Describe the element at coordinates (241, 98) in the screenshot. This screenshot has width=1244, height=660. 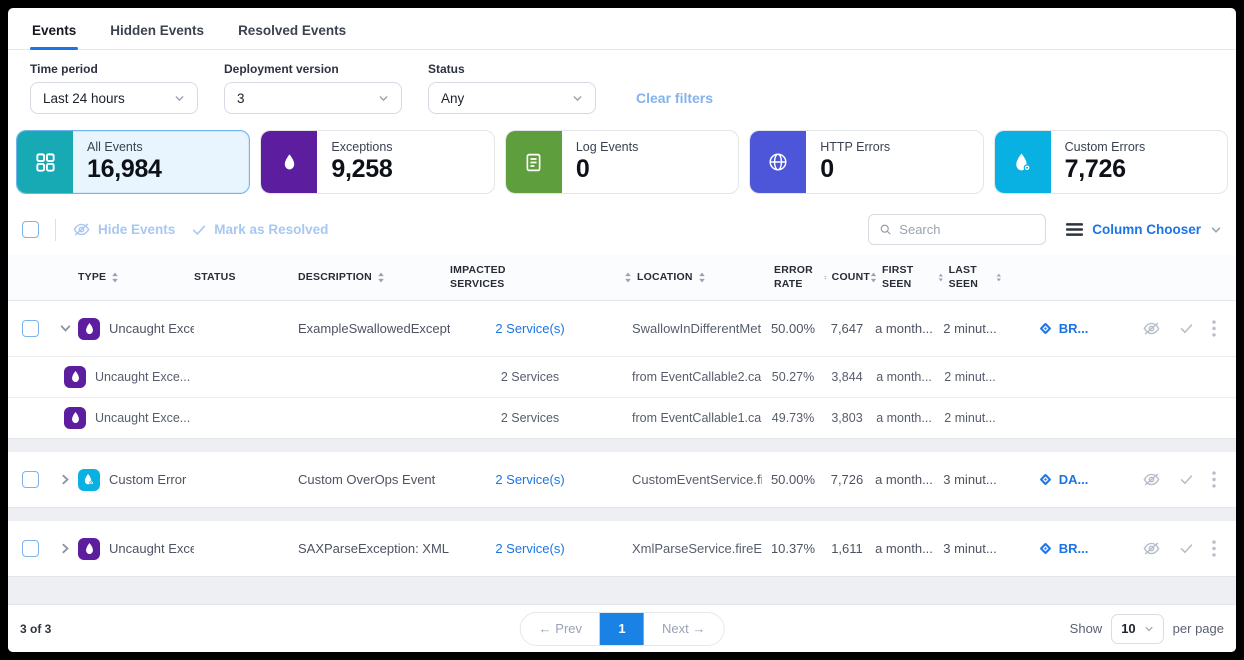
I see `deployment-version-value: 3` at that location.